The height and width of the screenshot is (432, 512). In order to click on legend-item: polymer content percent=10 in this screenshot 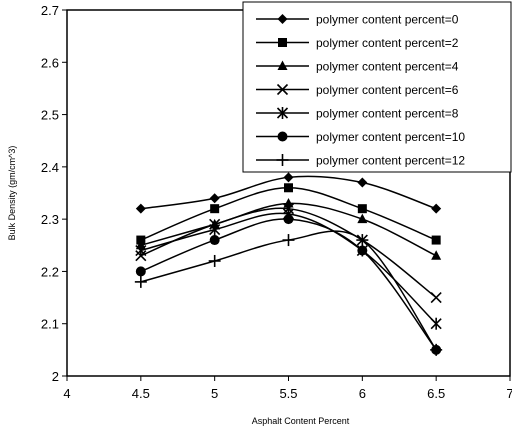, I will do `click(360, 137)`.